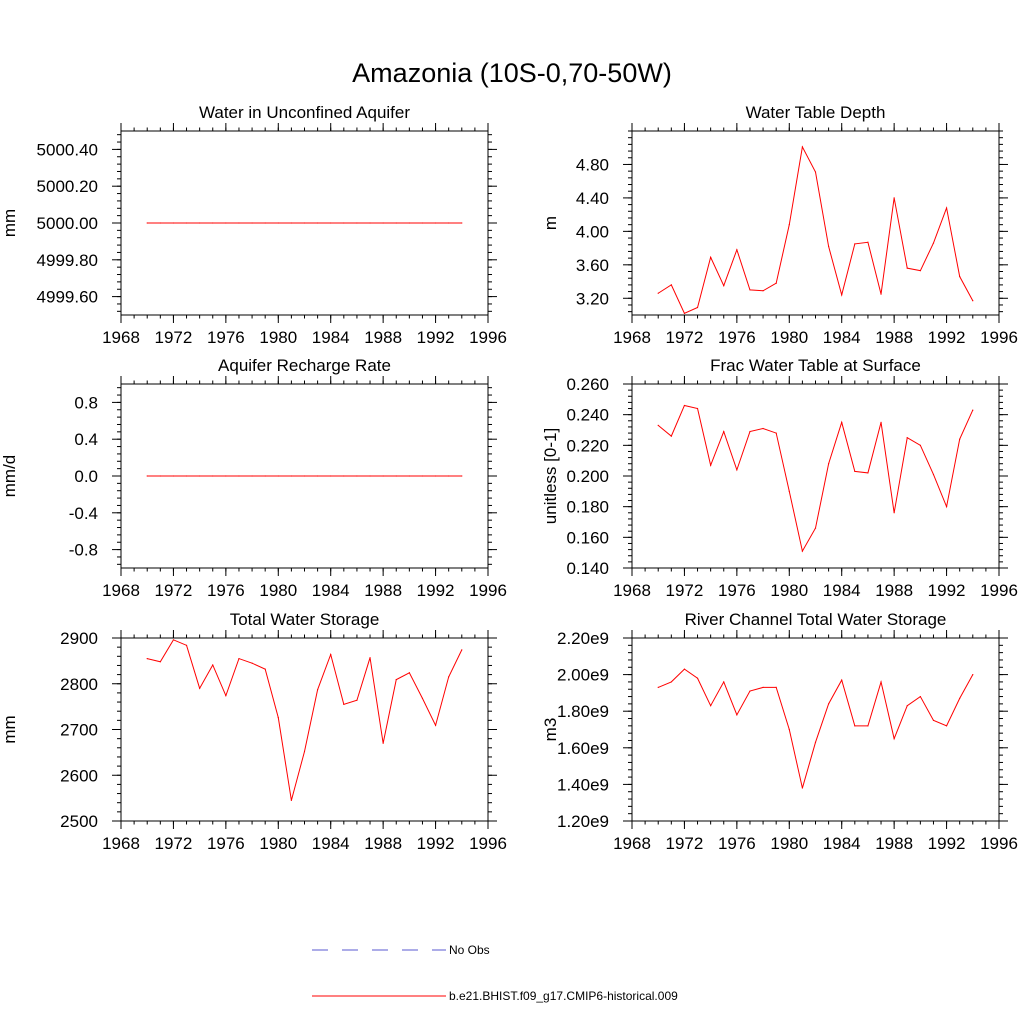 This screenshot has height=1024, width=1024. What do you see at coordinates (583, 675) in the screenshot?
I see `y-tick-label: 2.00e9` at bounding box center [583, 675].